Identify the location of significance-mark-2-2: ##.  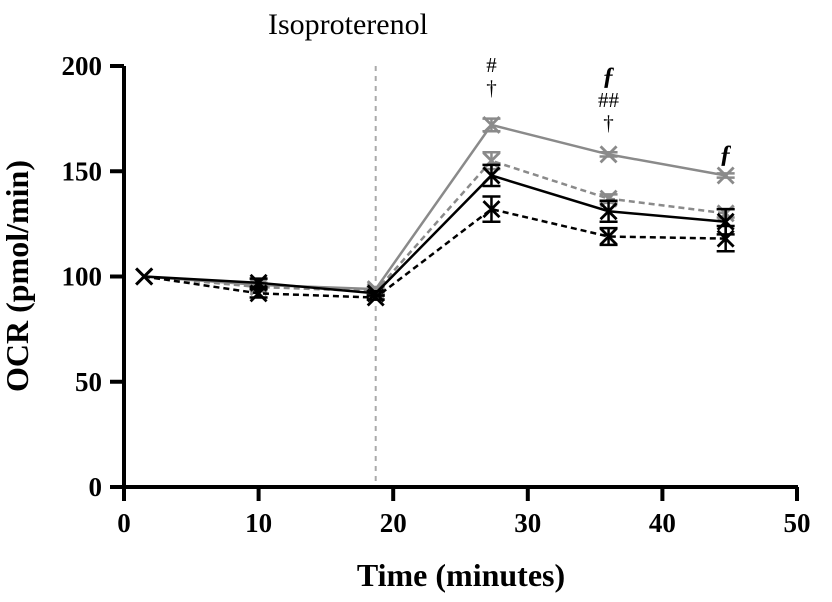
(609, 100).